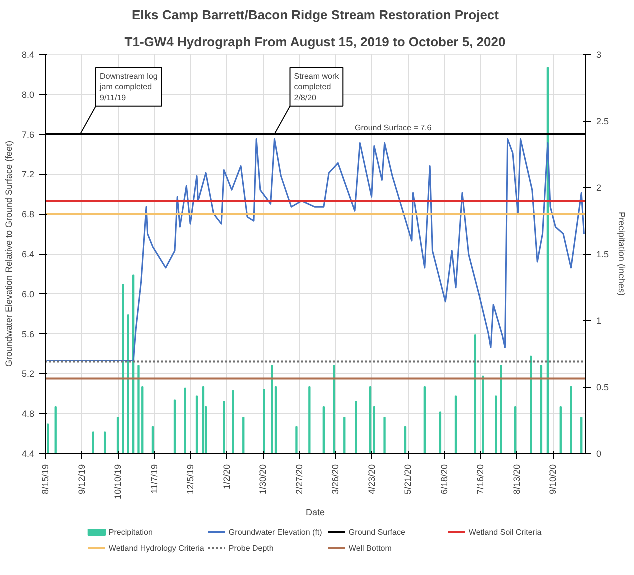 This screenshot has height=575, width=634. Describe the element at coordinates (191, 479) in the screenshot. I see `x-tick-label: 12/5/19` at that location.